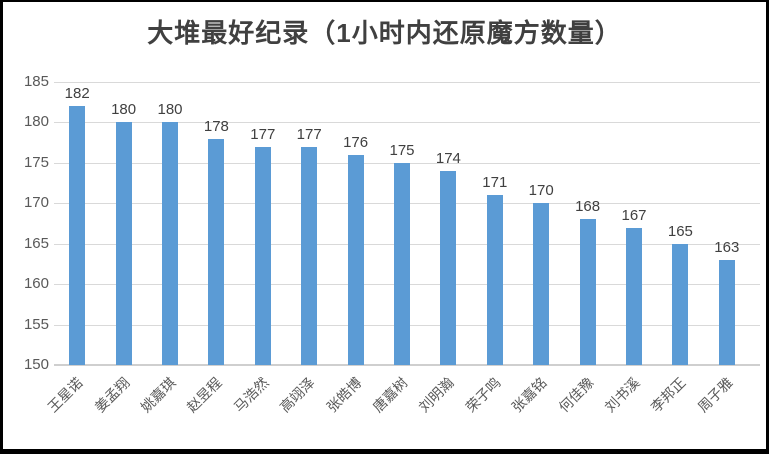  What do you see at coordinates (634, 215) in the screenshot?
I see `bar-value-label: 167` at bounding box center [634, 215].